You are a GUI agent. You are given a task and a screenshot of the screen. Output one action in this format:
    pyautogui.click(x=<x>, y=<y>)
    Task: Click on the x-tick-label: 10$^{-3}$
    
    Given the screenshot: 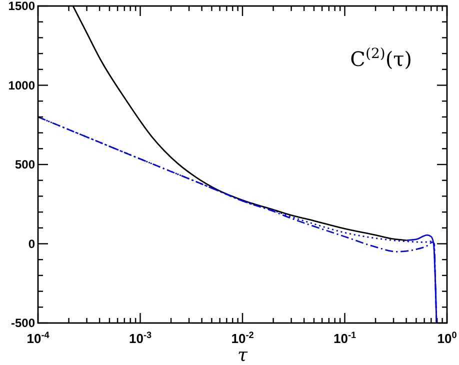 What is the action you would take?
    pyautogui.click(x=140, y=338)
    